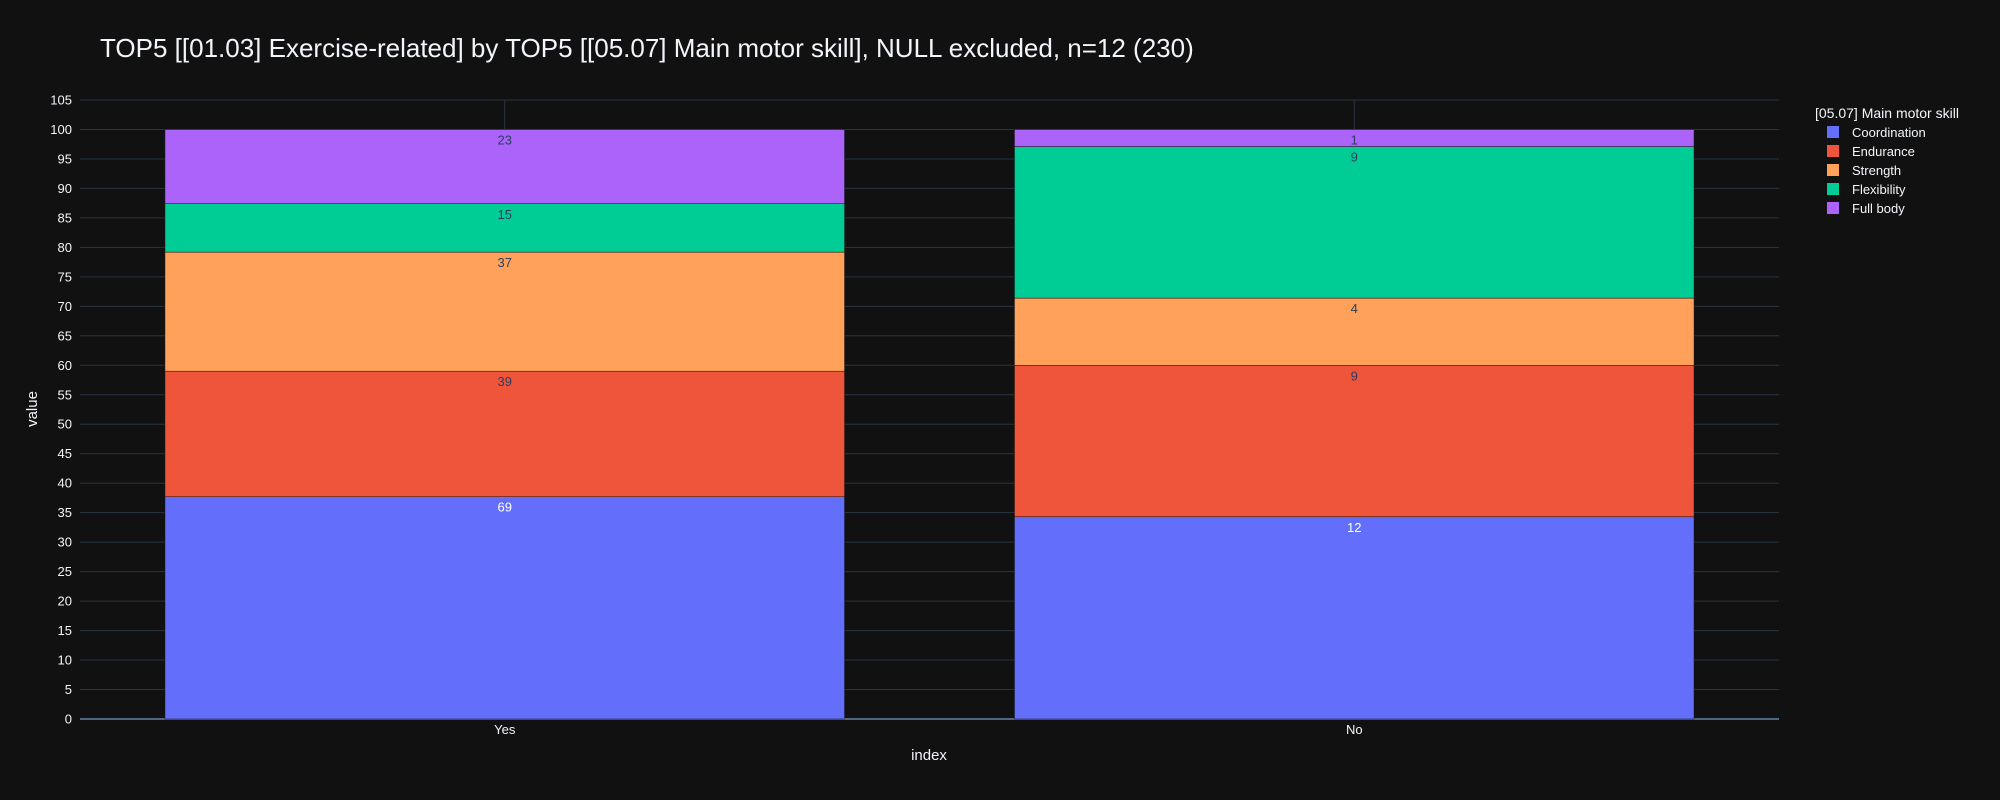  What do you see at coordinates (65, 630) in the screenshot?
I see `y-tick-label: 15` at bounding box center [65, 630].